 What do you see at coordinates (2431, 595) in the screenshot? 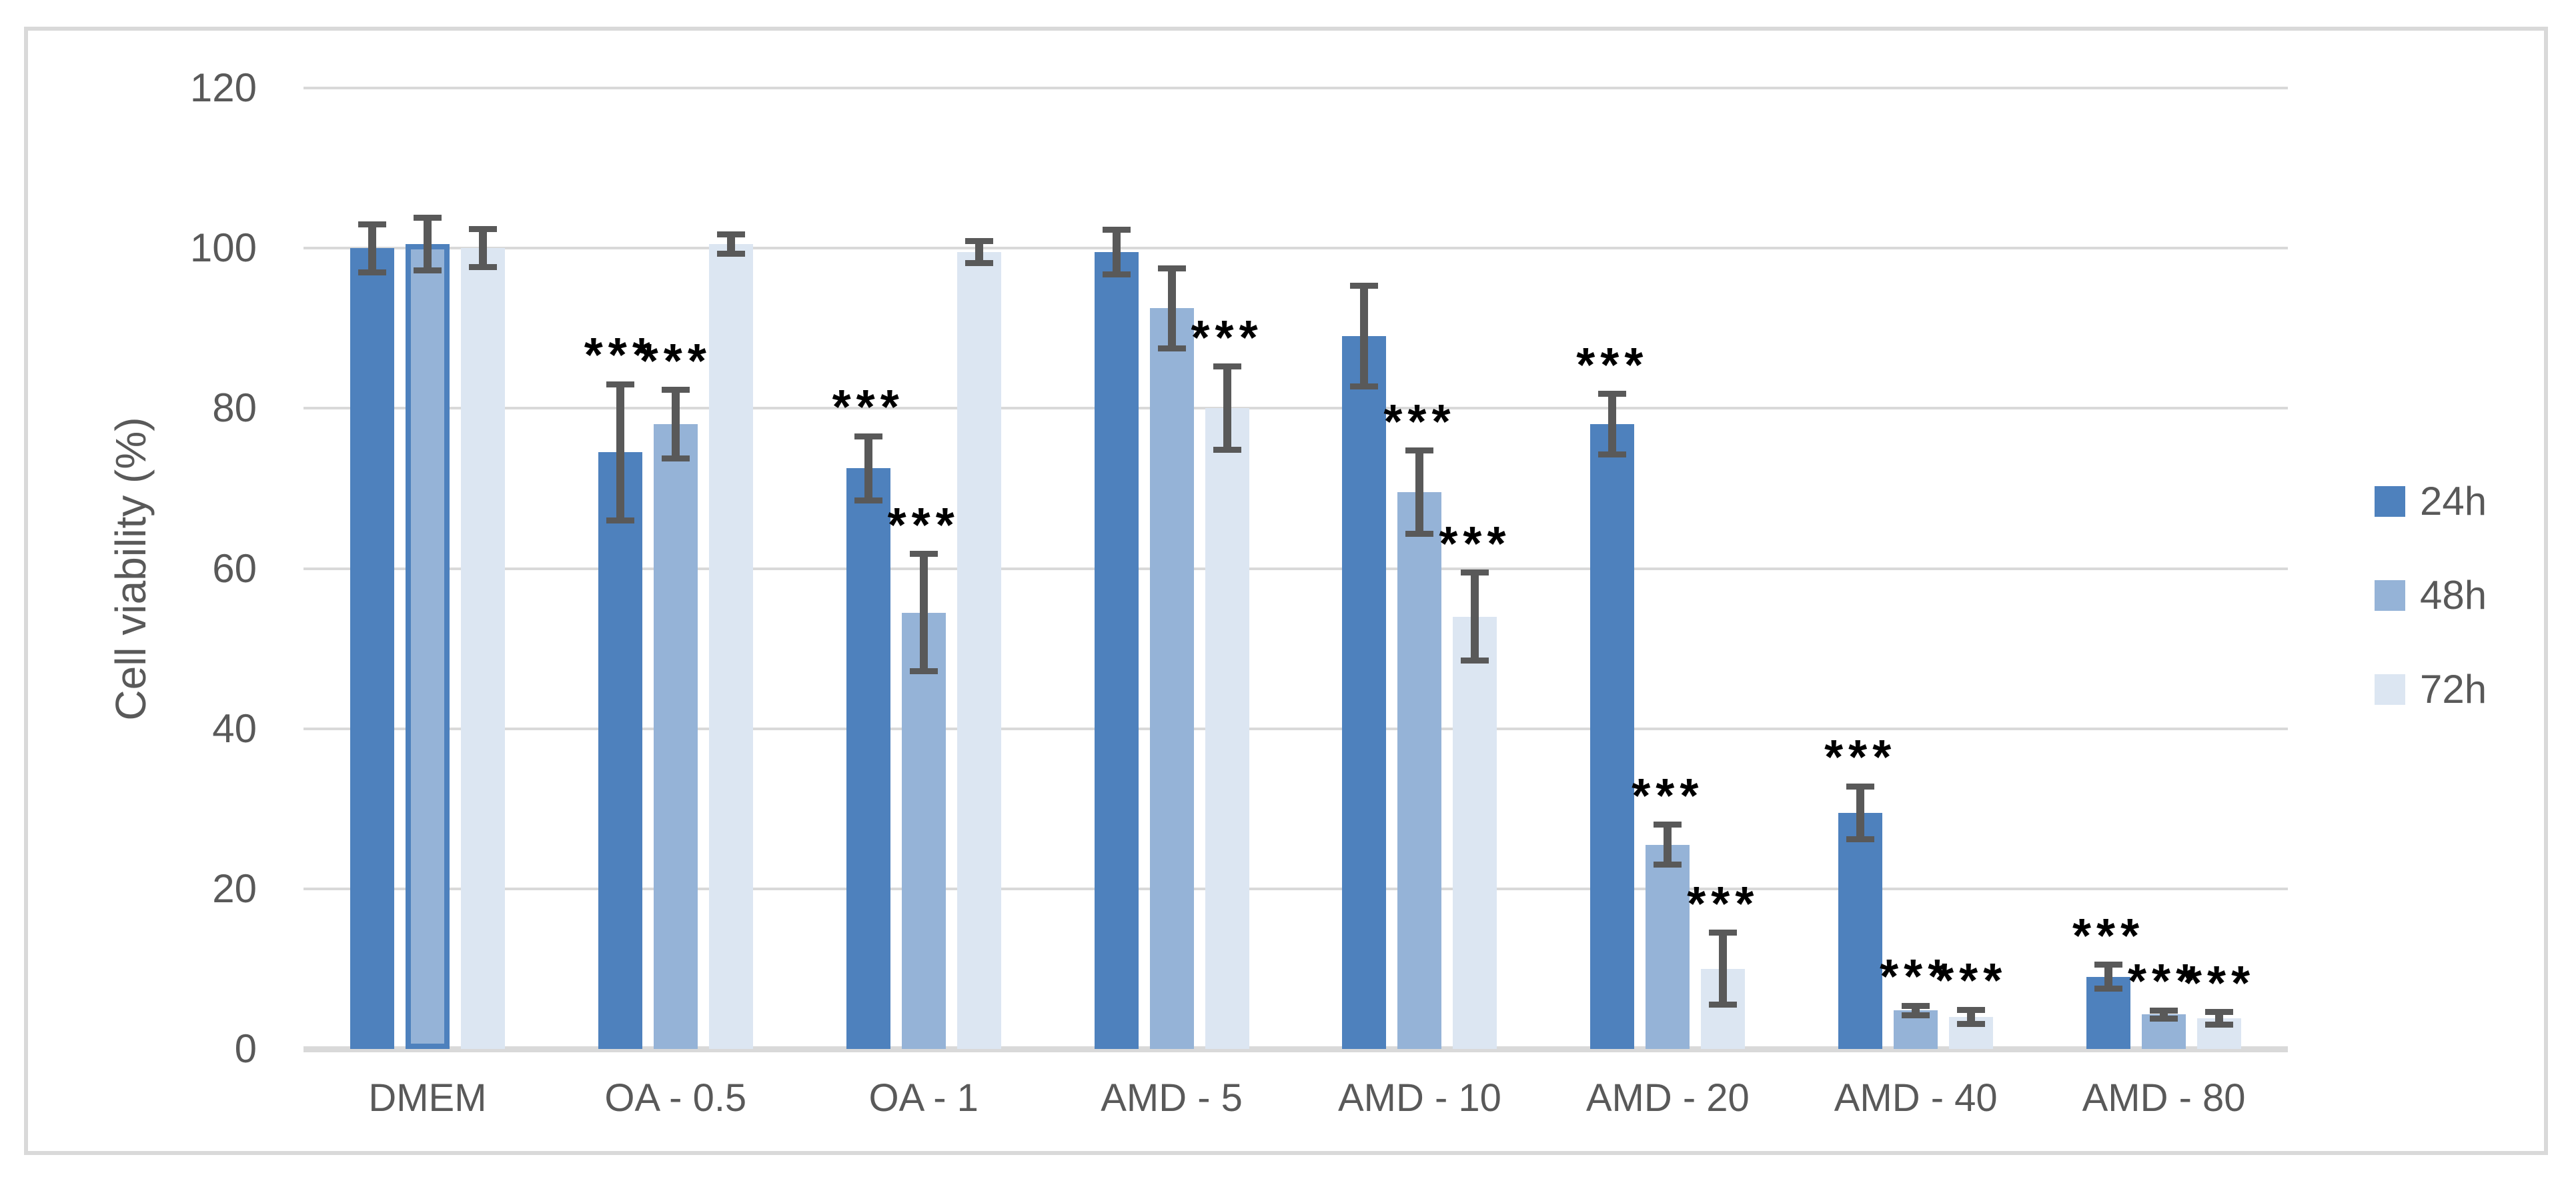
I see `legend-item-48h: 48h` at bounding box center [2431, 595].